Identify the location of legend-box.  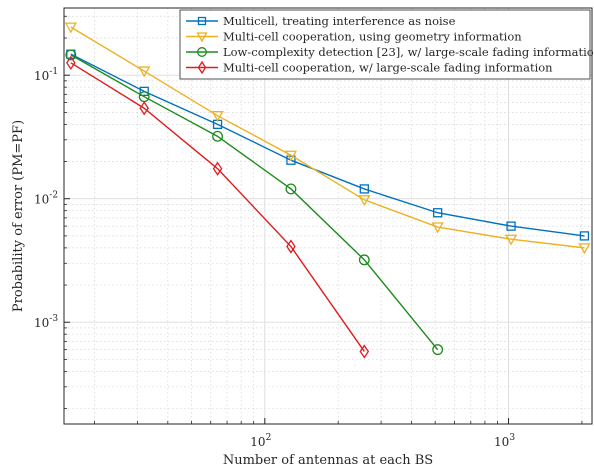
(385, 44).